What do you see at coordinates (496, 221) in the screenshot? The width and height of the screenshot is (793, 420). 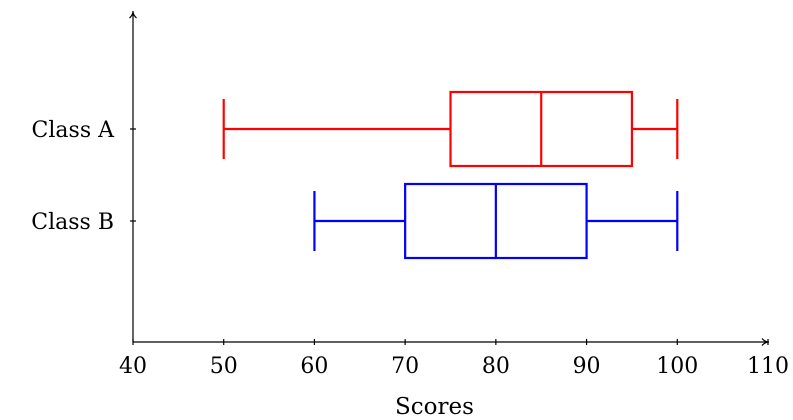 I see `boxplot-class-b` at bounding box center [496, 221].